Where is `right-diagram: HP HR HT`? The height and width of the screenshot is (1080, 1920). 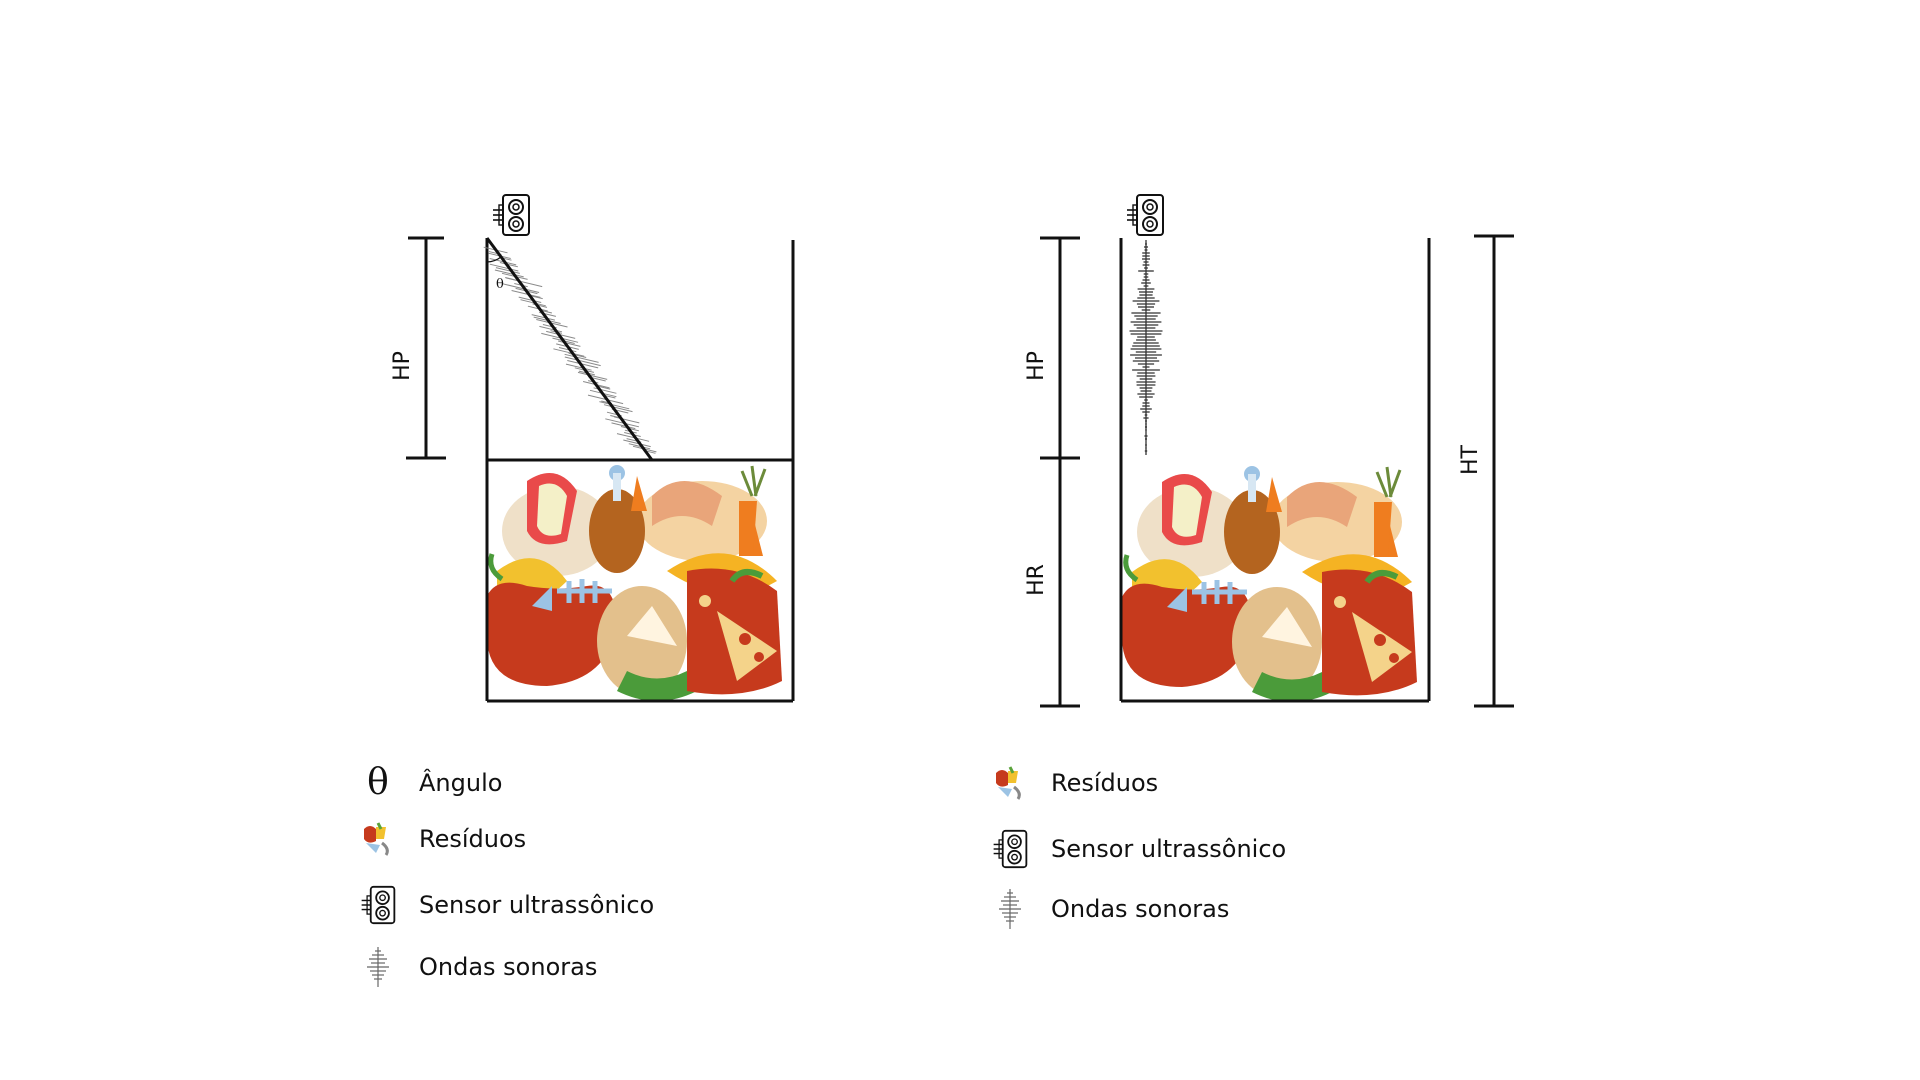
right-diagram: HP HR HT is located at coordinates (1269, 451).